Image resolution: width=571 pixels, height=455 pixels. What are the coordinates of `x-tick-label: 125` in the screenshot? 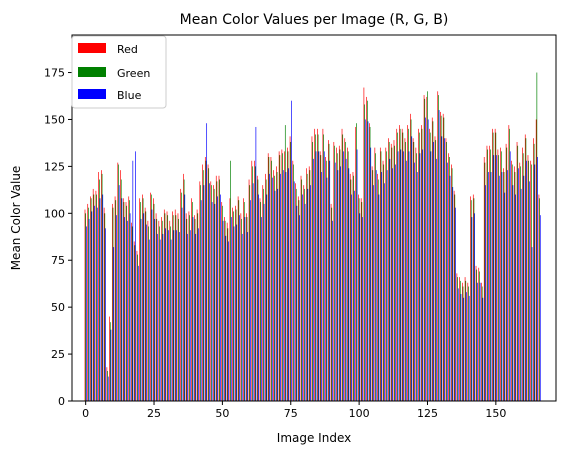 It's located at (427, 413).